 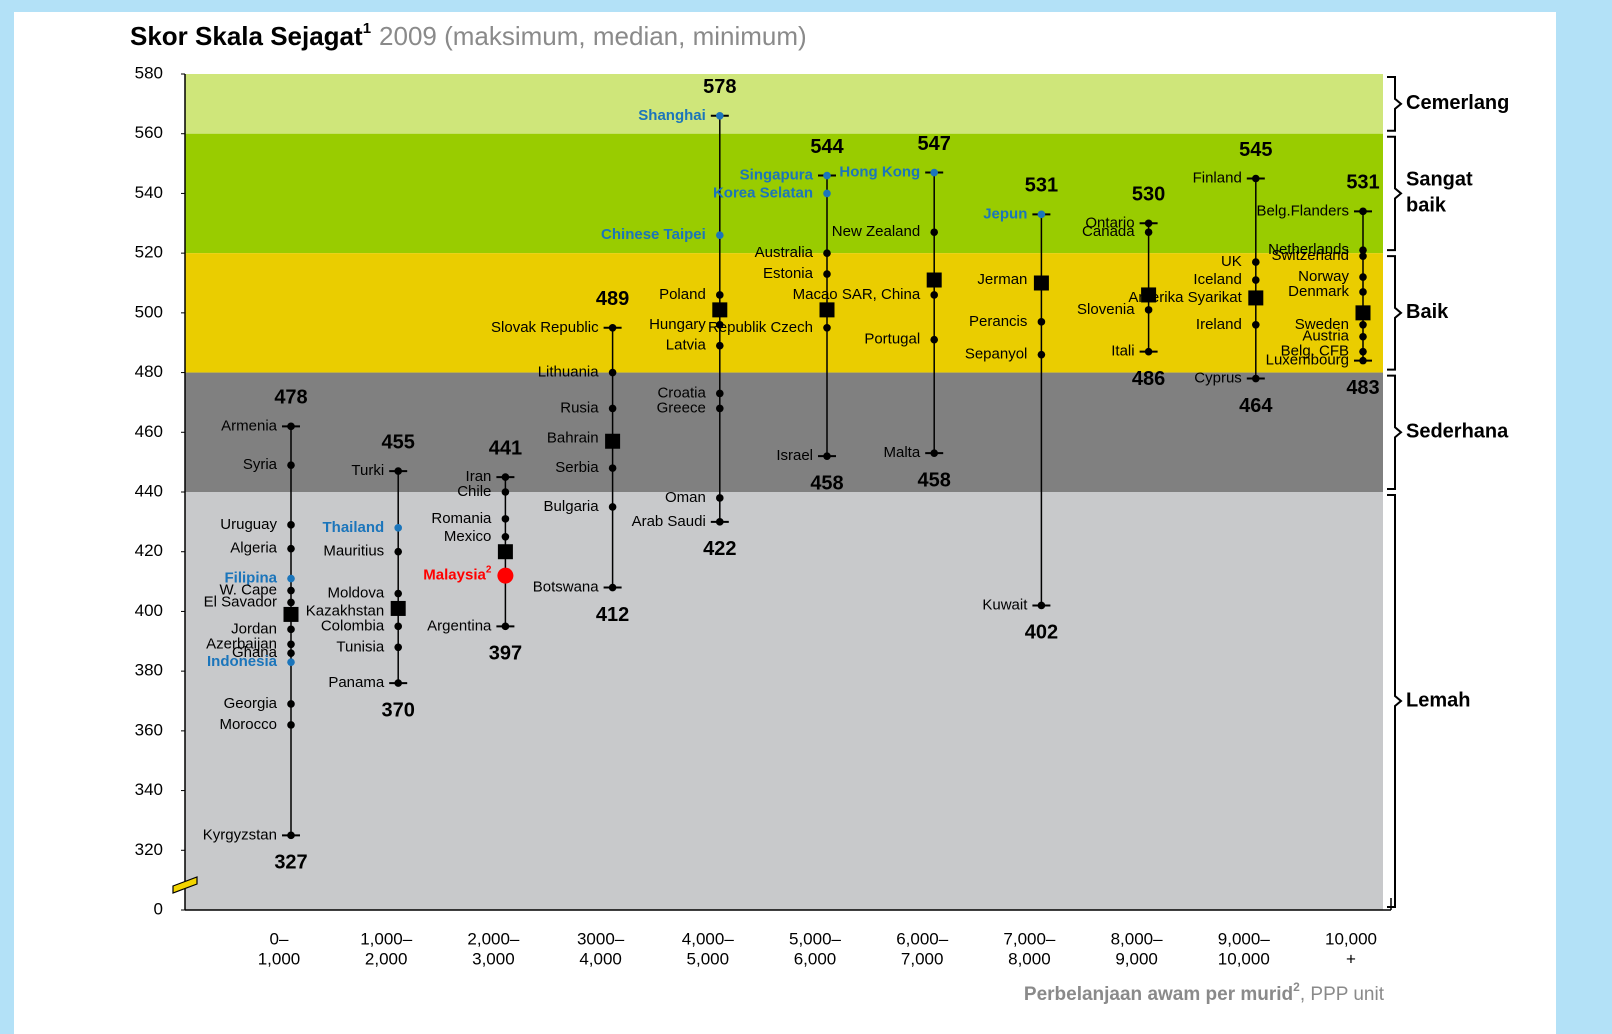 I want to click on point-label: Poland, so click(x=682, y=294).